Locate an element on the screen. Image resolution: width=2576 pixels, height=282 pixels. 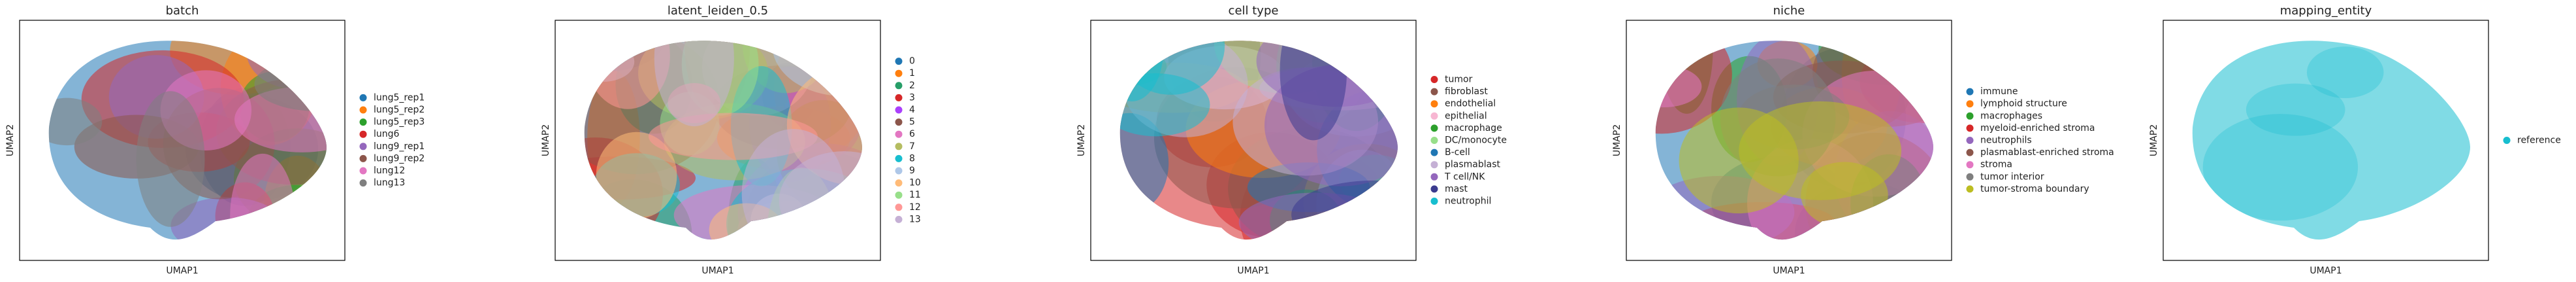
legend-label: 4 is located at coordinates (912, 110).